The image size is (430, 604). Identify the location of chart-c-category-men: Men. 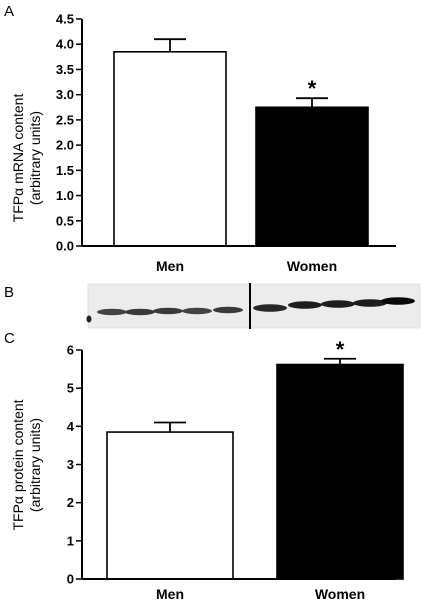
(170, 594).